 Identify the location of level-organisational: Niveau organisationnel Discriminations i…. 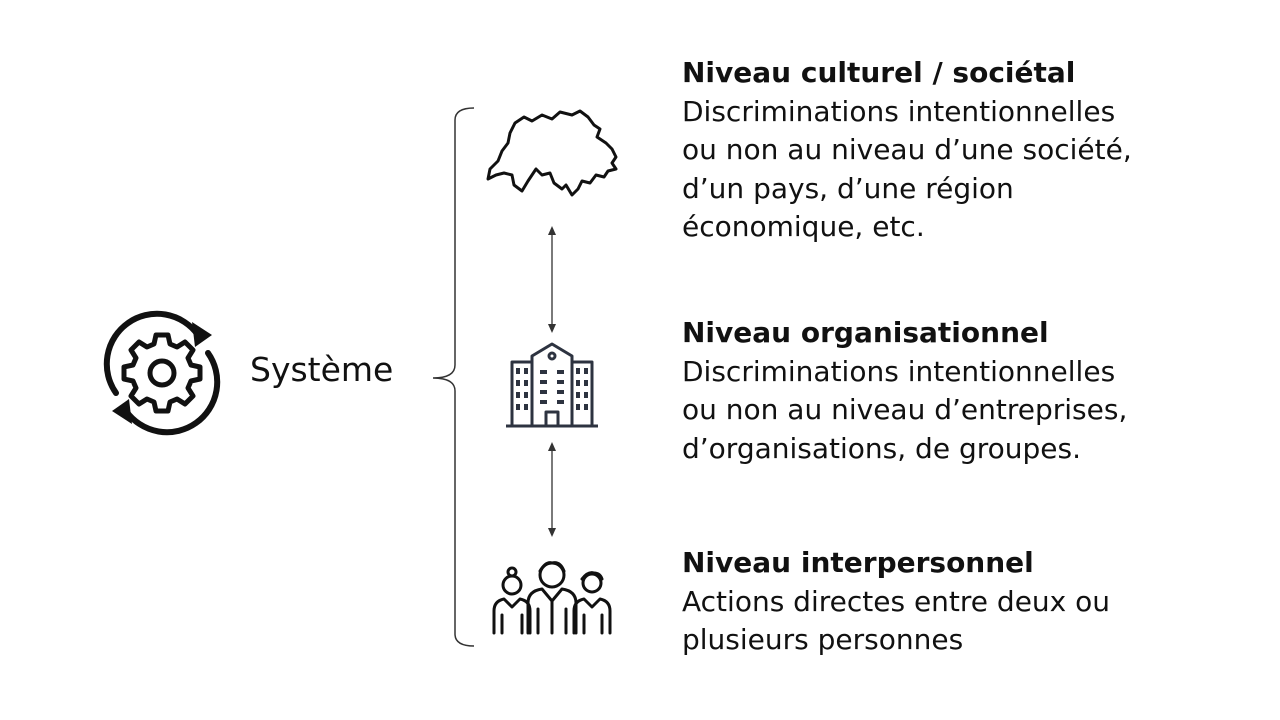
(972, 391).